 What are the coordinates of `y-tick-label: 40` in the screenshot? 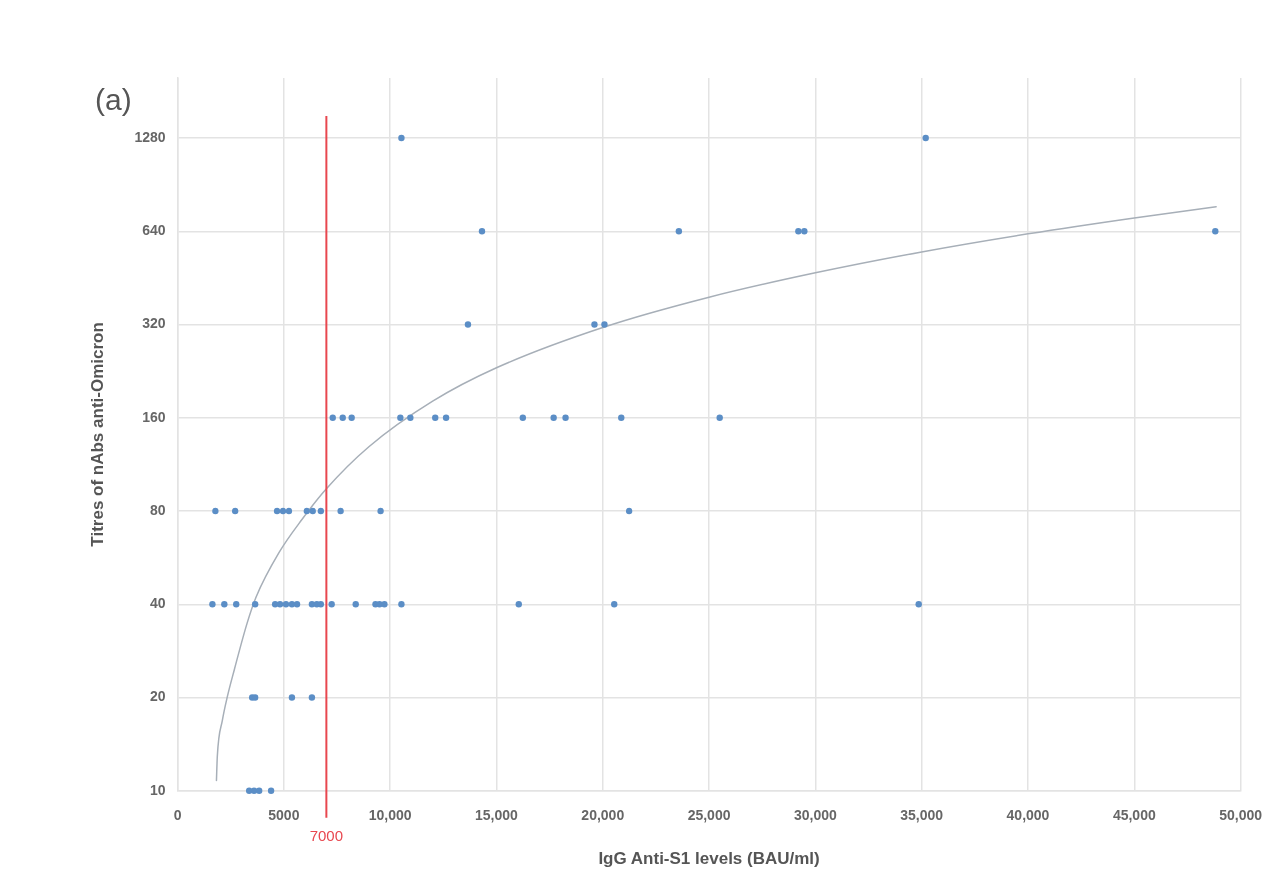 It's located at (157, 603).